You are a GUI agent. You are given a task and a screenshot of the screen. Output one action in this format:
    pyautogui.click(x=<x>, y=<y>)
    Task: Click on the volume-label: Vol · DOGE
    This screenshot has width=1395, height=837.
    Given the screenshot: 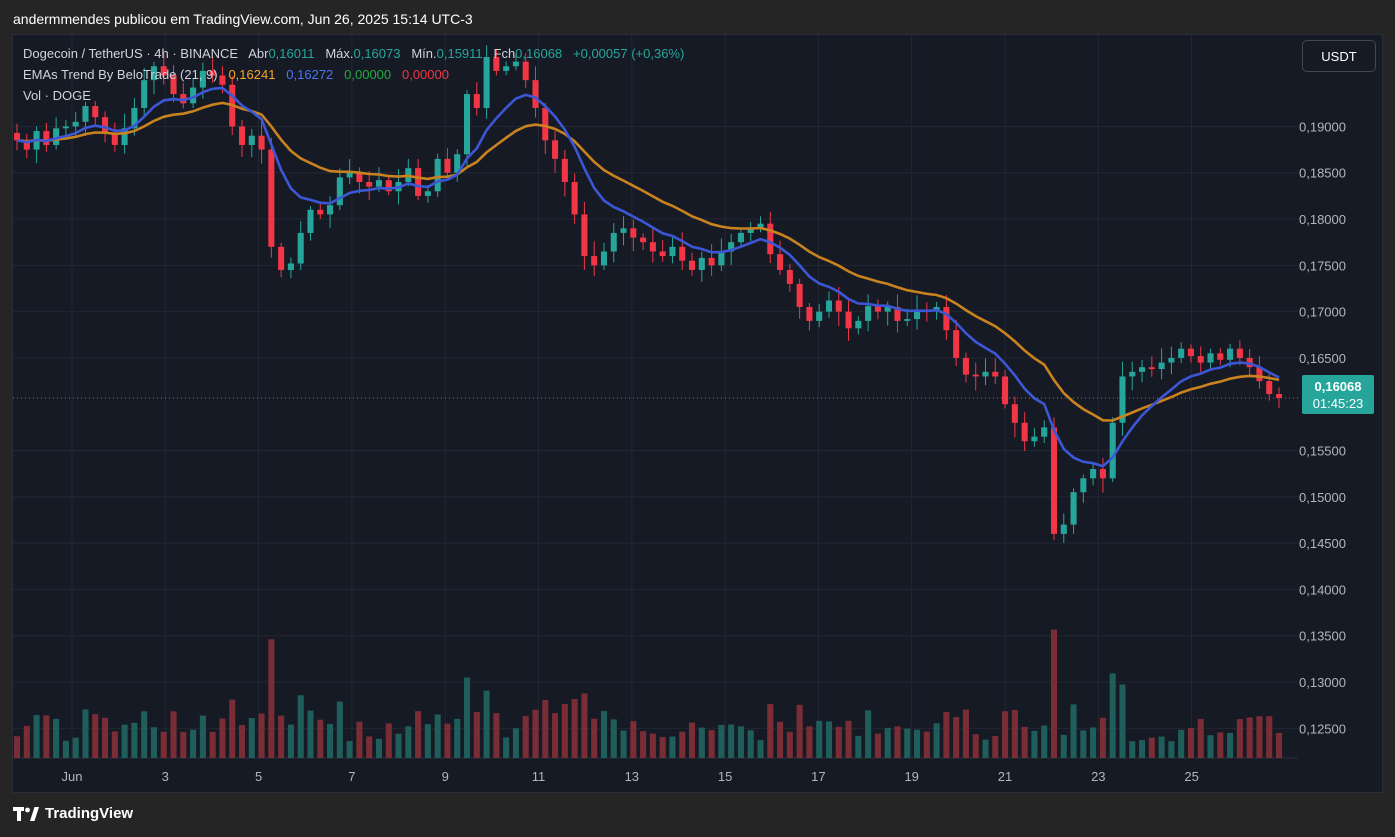 What is the action you would take?
    pyautogui.click(x=57, y=95)
    